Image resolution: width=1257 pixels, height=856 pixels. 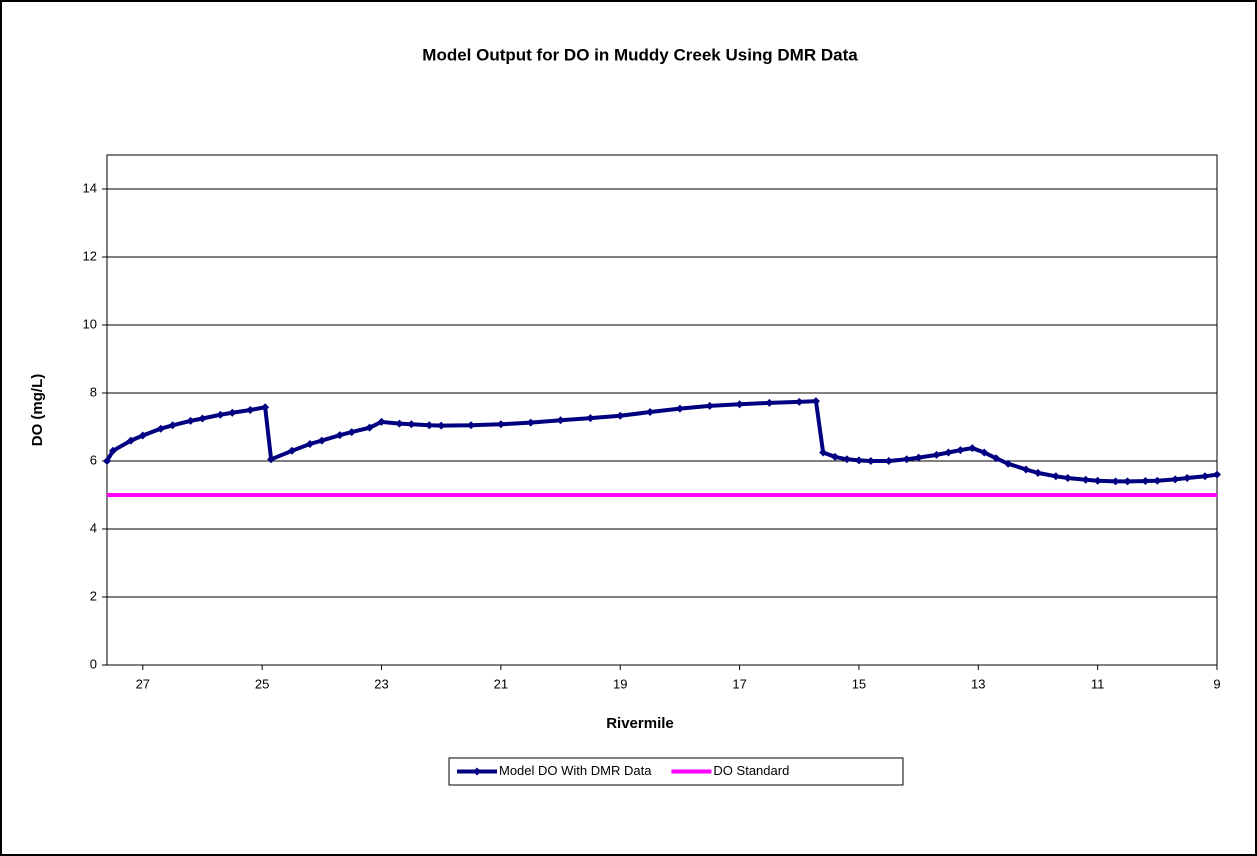 I want to click on x-tick-label: 13, so click(x=978, y=683).